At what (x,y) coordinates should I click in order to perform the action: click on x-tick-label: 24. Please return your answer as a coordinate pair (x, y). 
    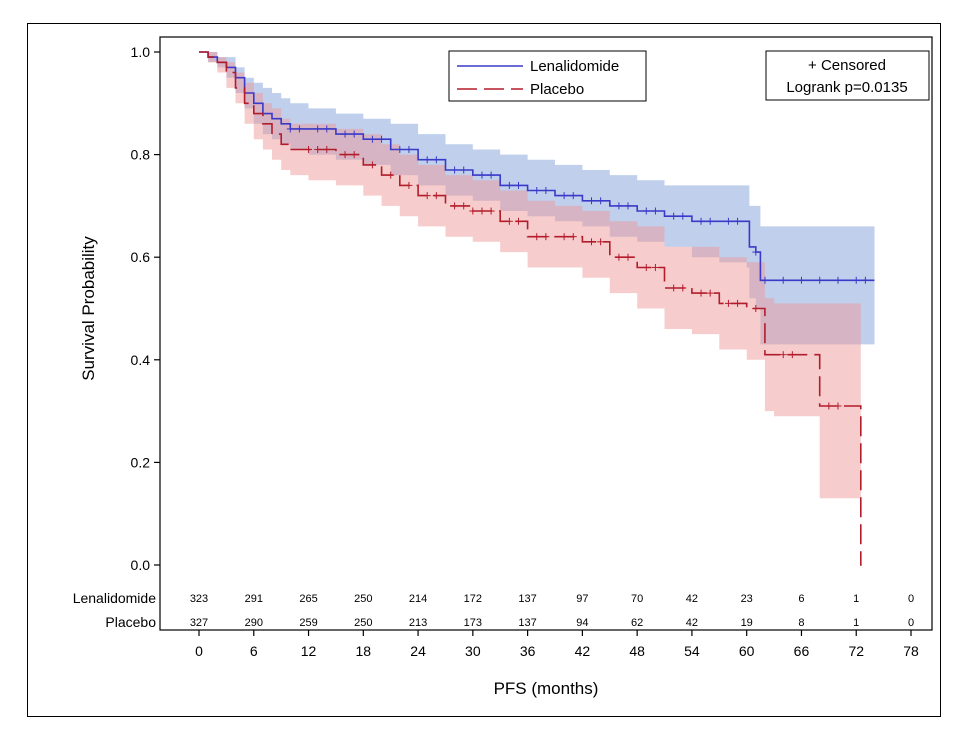
    Looking at the image, I should click on (418, 651).